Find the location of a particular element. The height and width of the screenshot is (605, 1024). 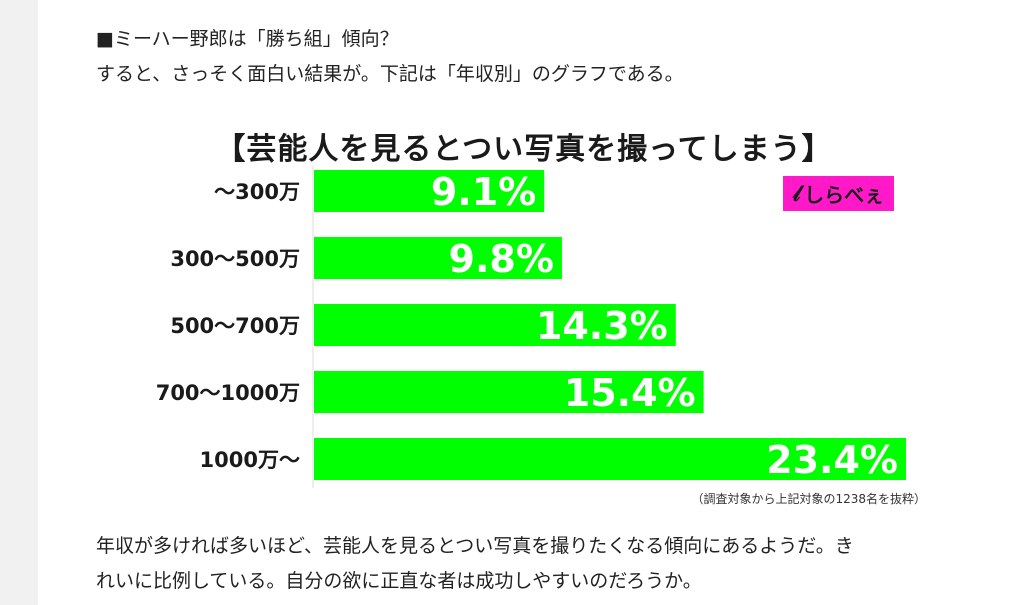

logo-mark-icon: 𝓁 is located at coordinates (796, 193).